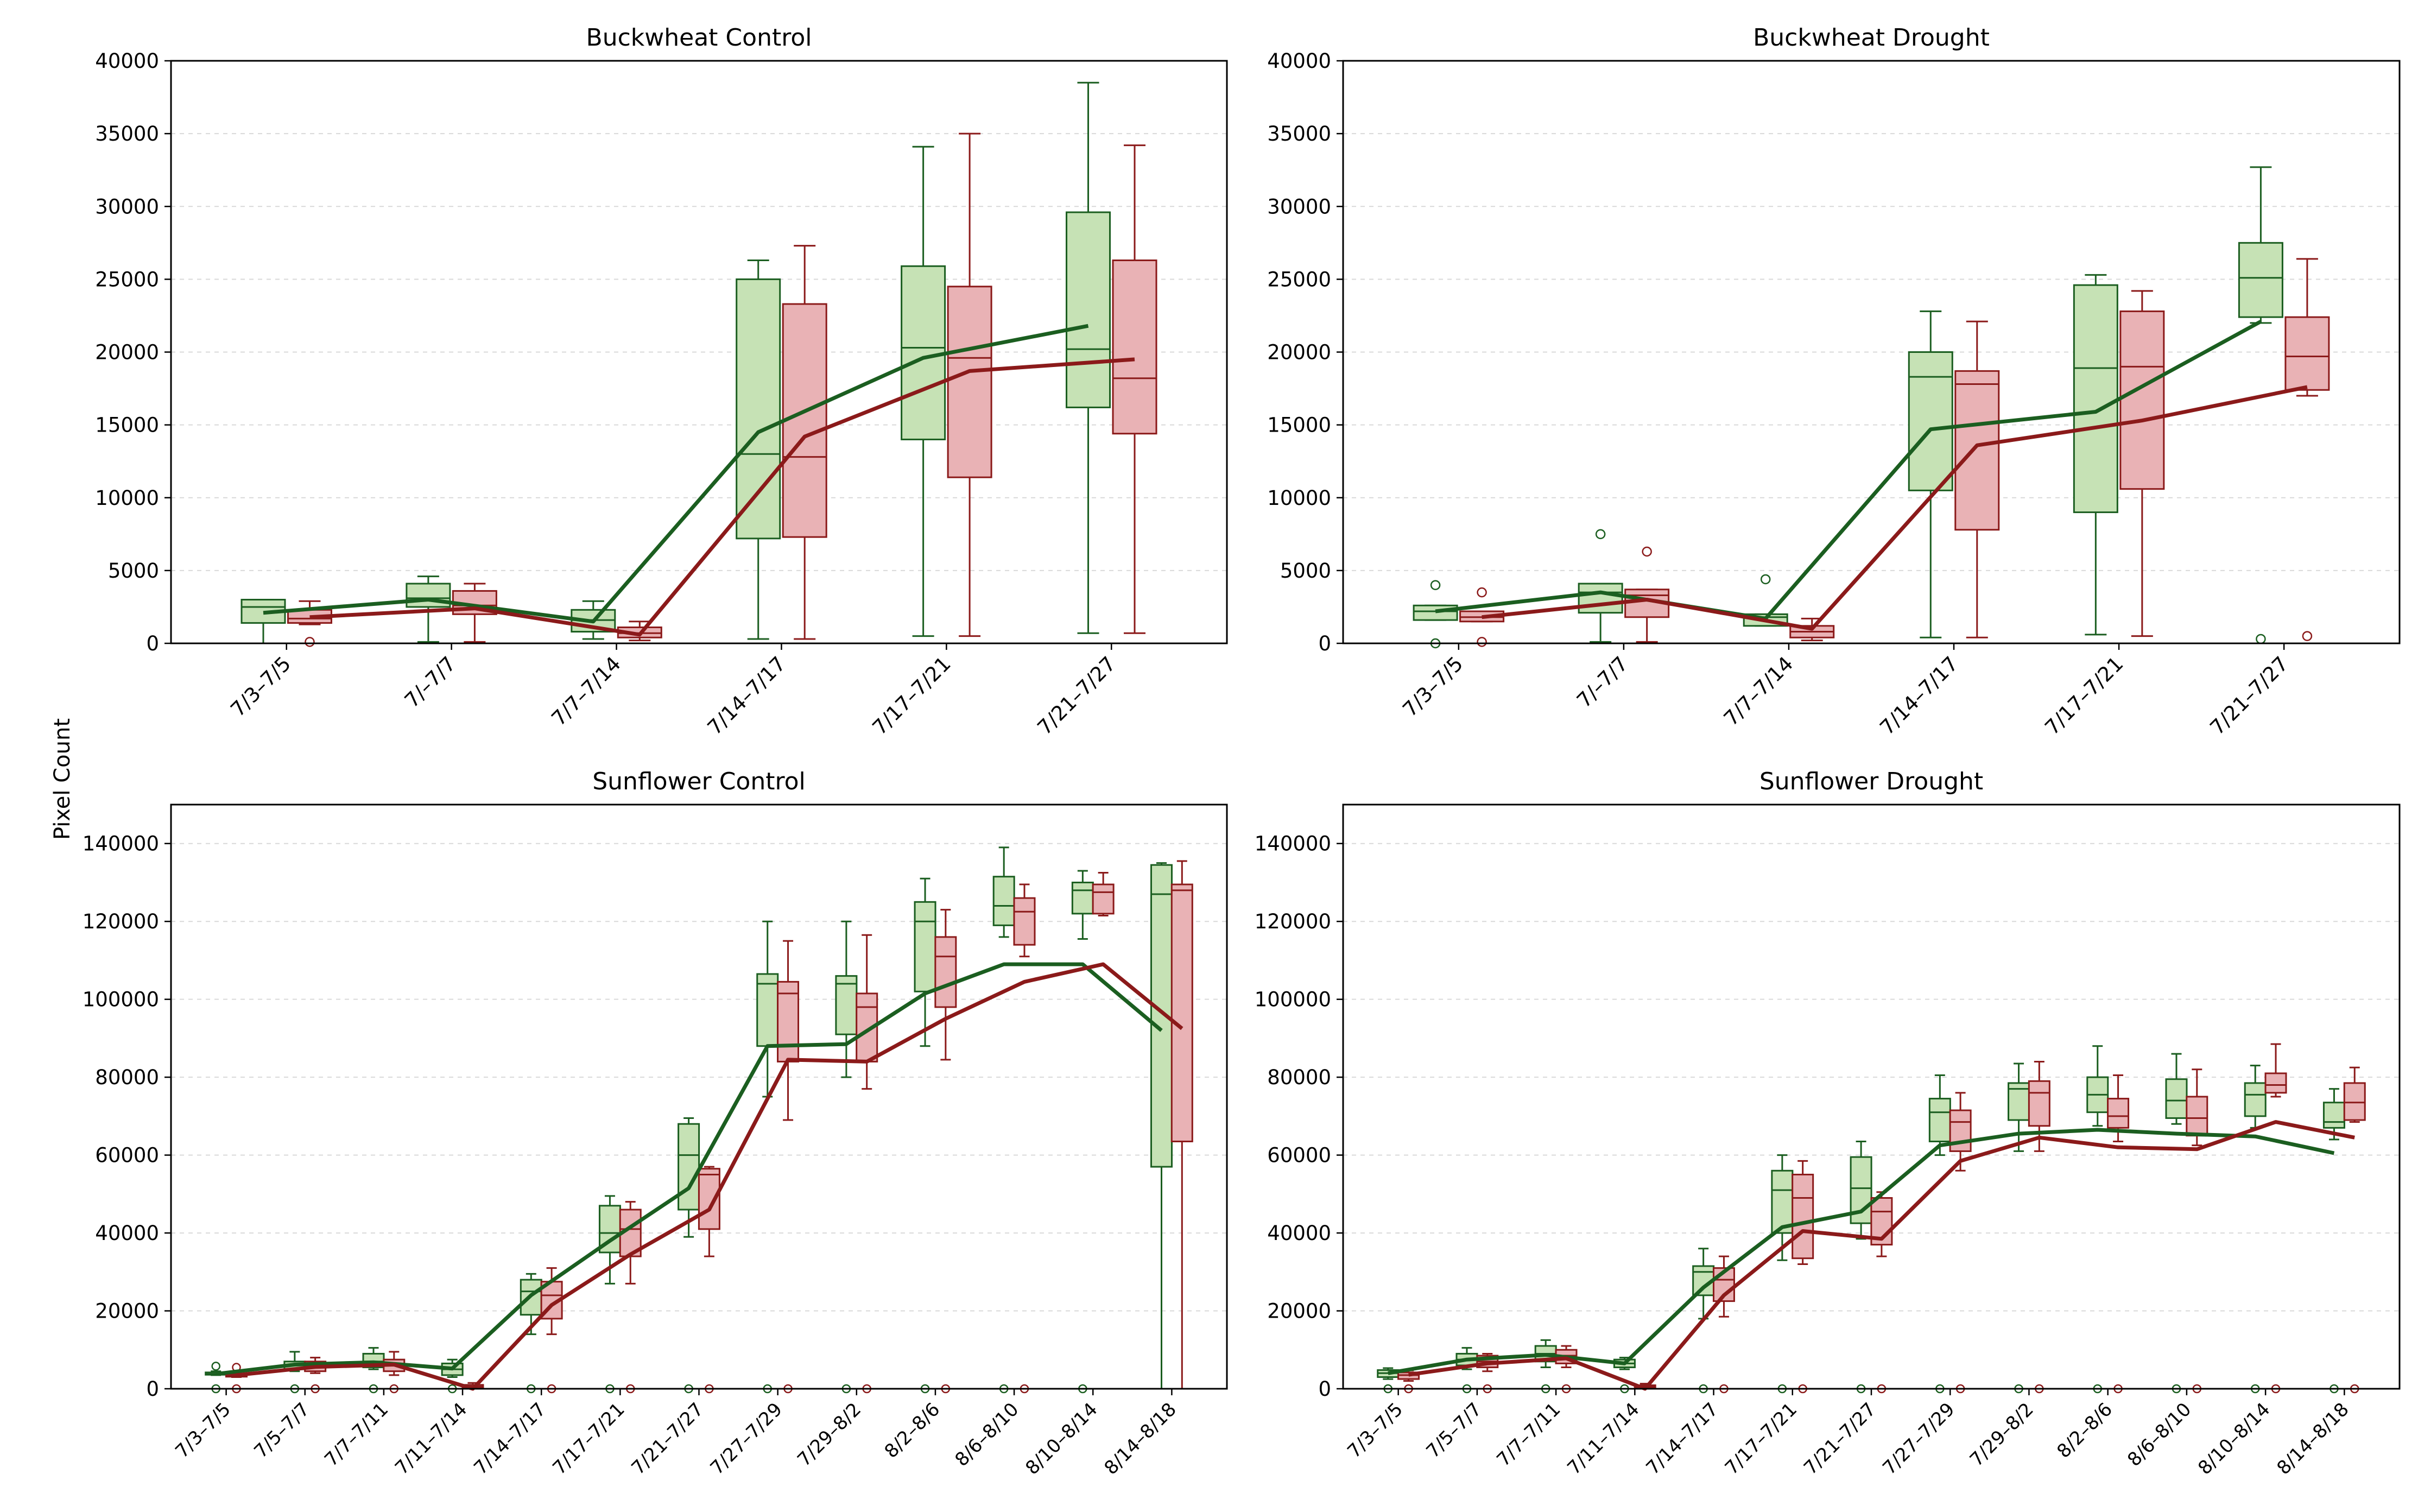 This screenshot has width=2418, height=1512. What do you see at coordinates (62, 779) in the screenshot?
I see `y-axis-label: Pixel Count` at bounding box center [62, 779].